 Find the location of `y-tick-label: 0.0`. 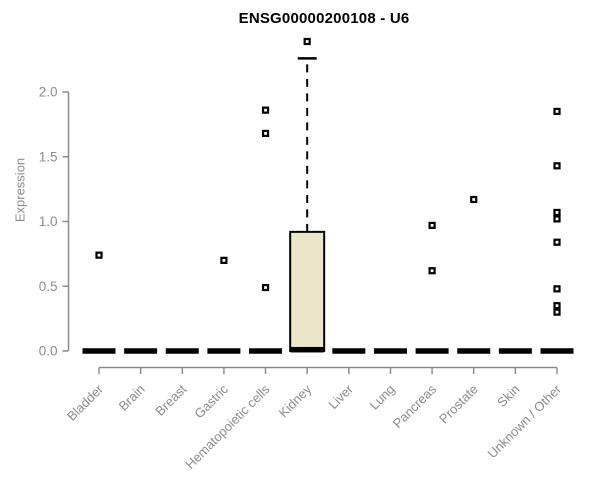

y-tick-label: 0.0 is located at coordinates (48, 351).